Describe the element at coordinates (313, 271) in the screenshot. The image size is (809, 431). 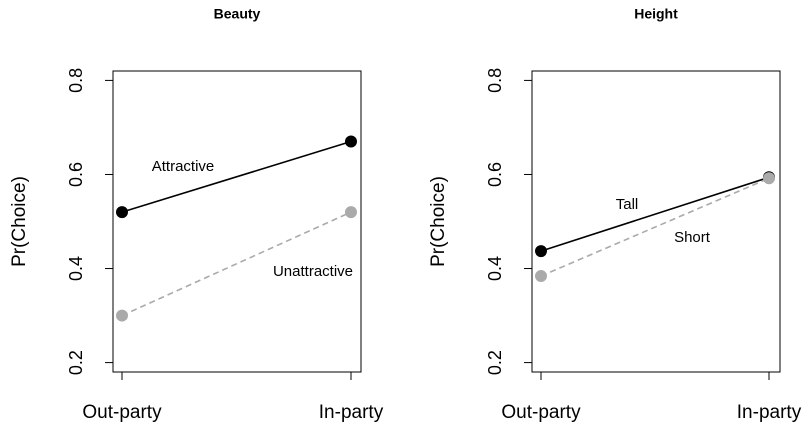
I see `series-annotation: Unattractive` at that location.